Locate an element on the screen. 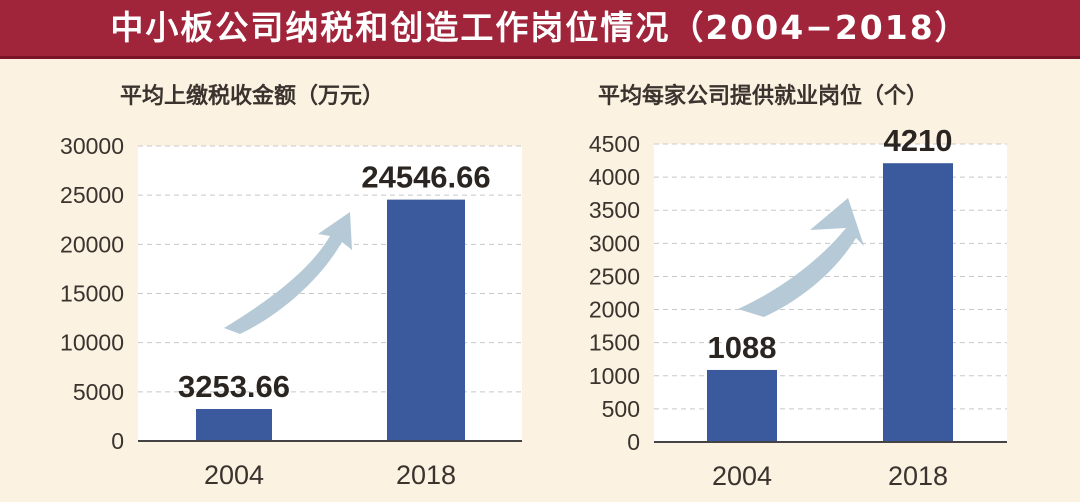  y-tick-label: 1000 is located at coordinates (614, 376).